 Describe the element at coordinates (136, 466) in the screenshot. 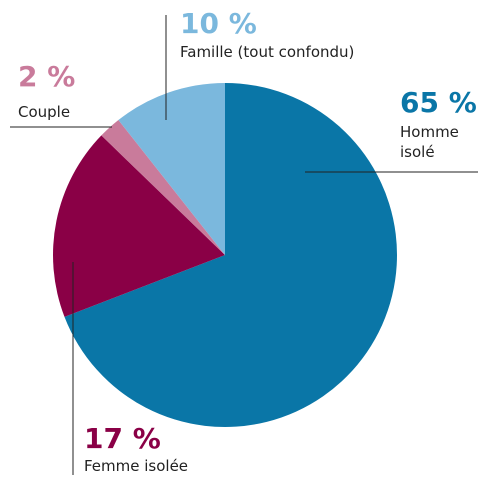

I see `category-label: Femme isolée` at that location.